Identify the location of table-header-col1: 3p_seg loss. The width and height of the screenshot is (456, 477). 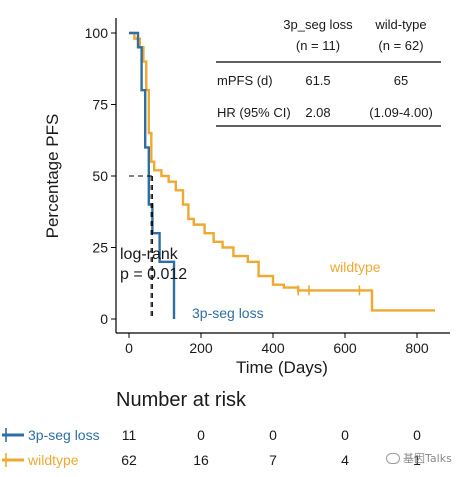
(318, 24).